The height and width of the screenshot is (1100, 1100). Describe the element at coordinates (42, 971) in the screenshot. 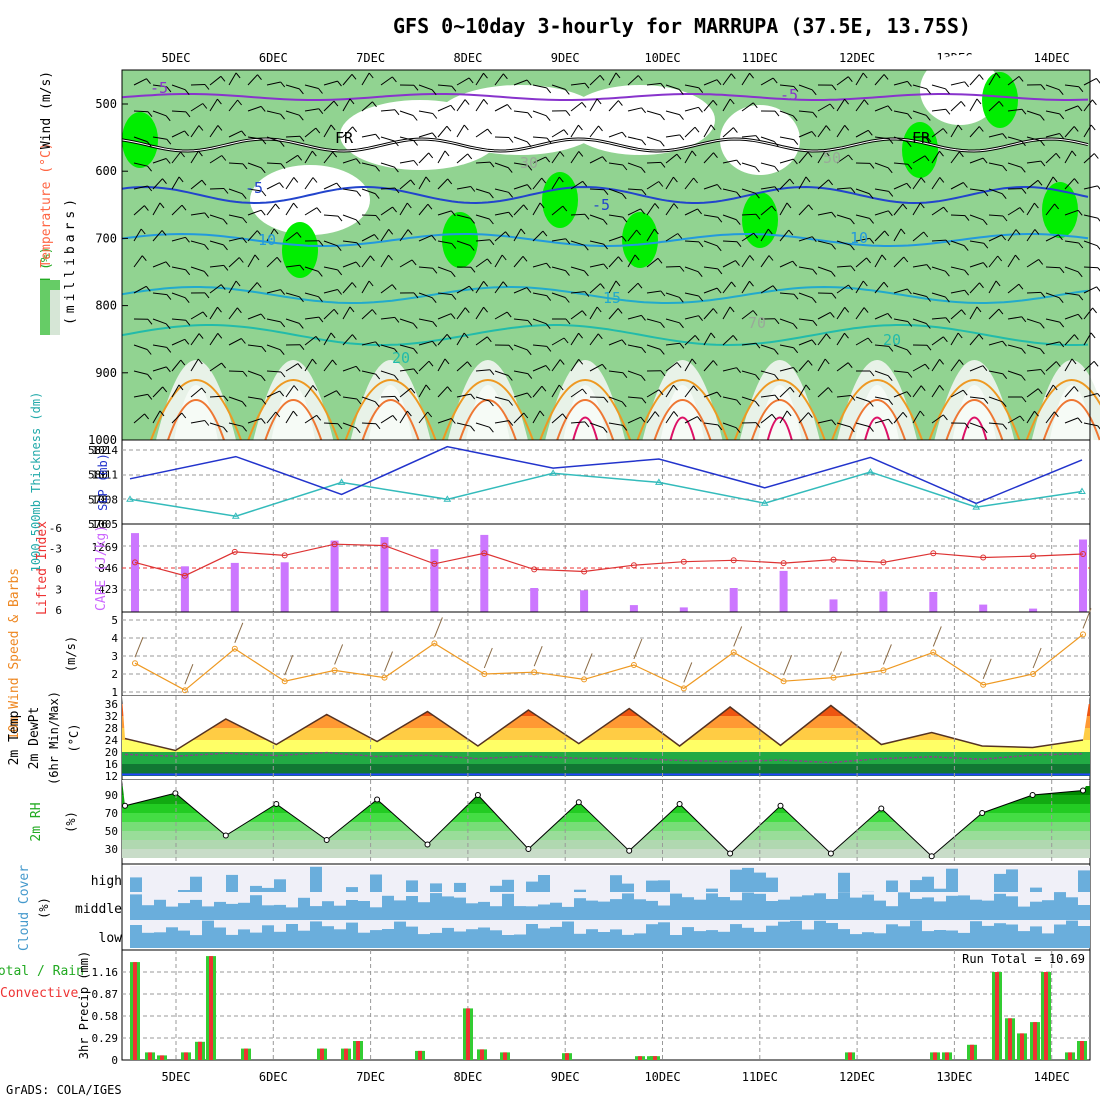

I see `precip-total-label: Total / Rain` at that location.